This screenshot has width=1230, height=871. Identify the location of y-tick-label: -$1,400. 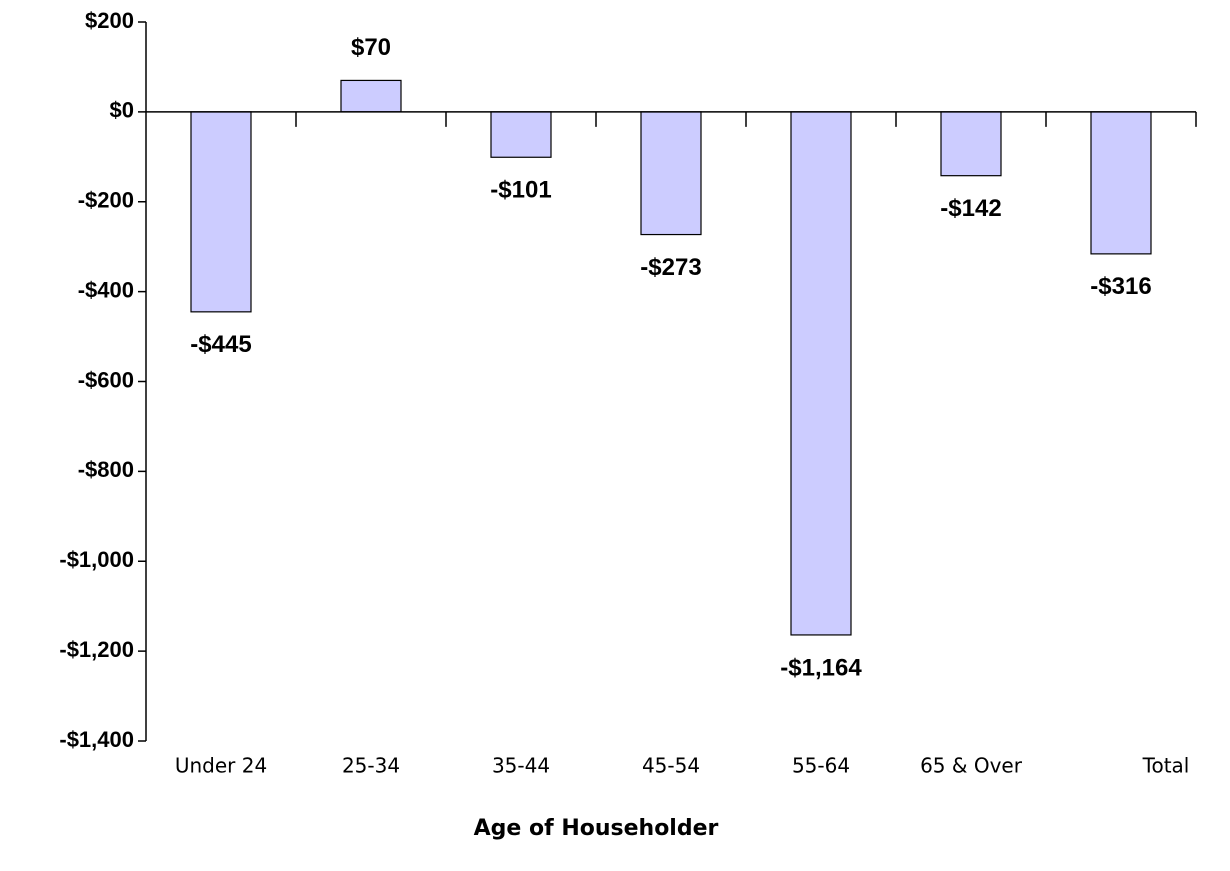
(96, 739).